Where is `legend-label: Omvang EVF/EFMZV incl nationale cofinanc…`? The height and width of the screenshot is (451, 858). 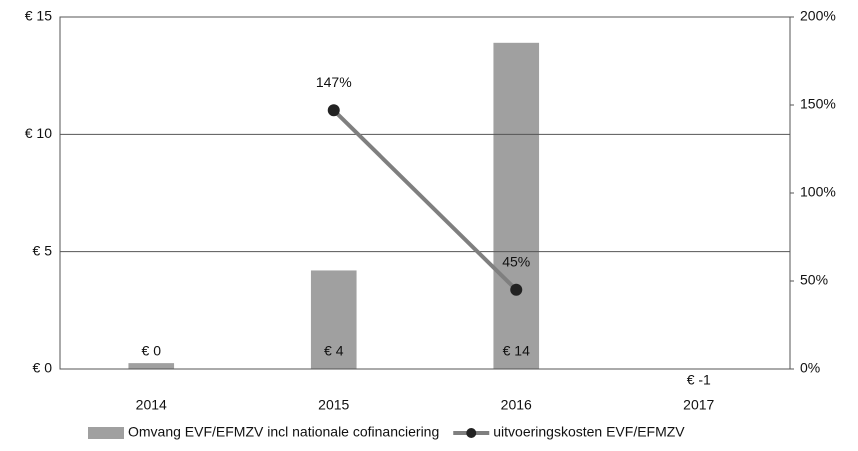
legend-label: Omvang EVF/EFMZV incl nationale cofinanc… is located at coordinates (283, 432).